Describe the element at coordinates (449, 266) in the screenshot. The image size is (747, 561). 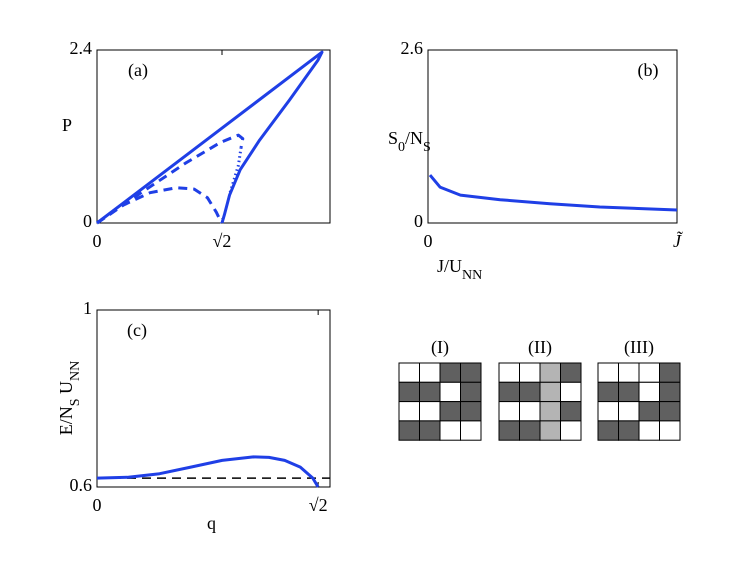
I see `x-axis-label-part: J/U` at that location.